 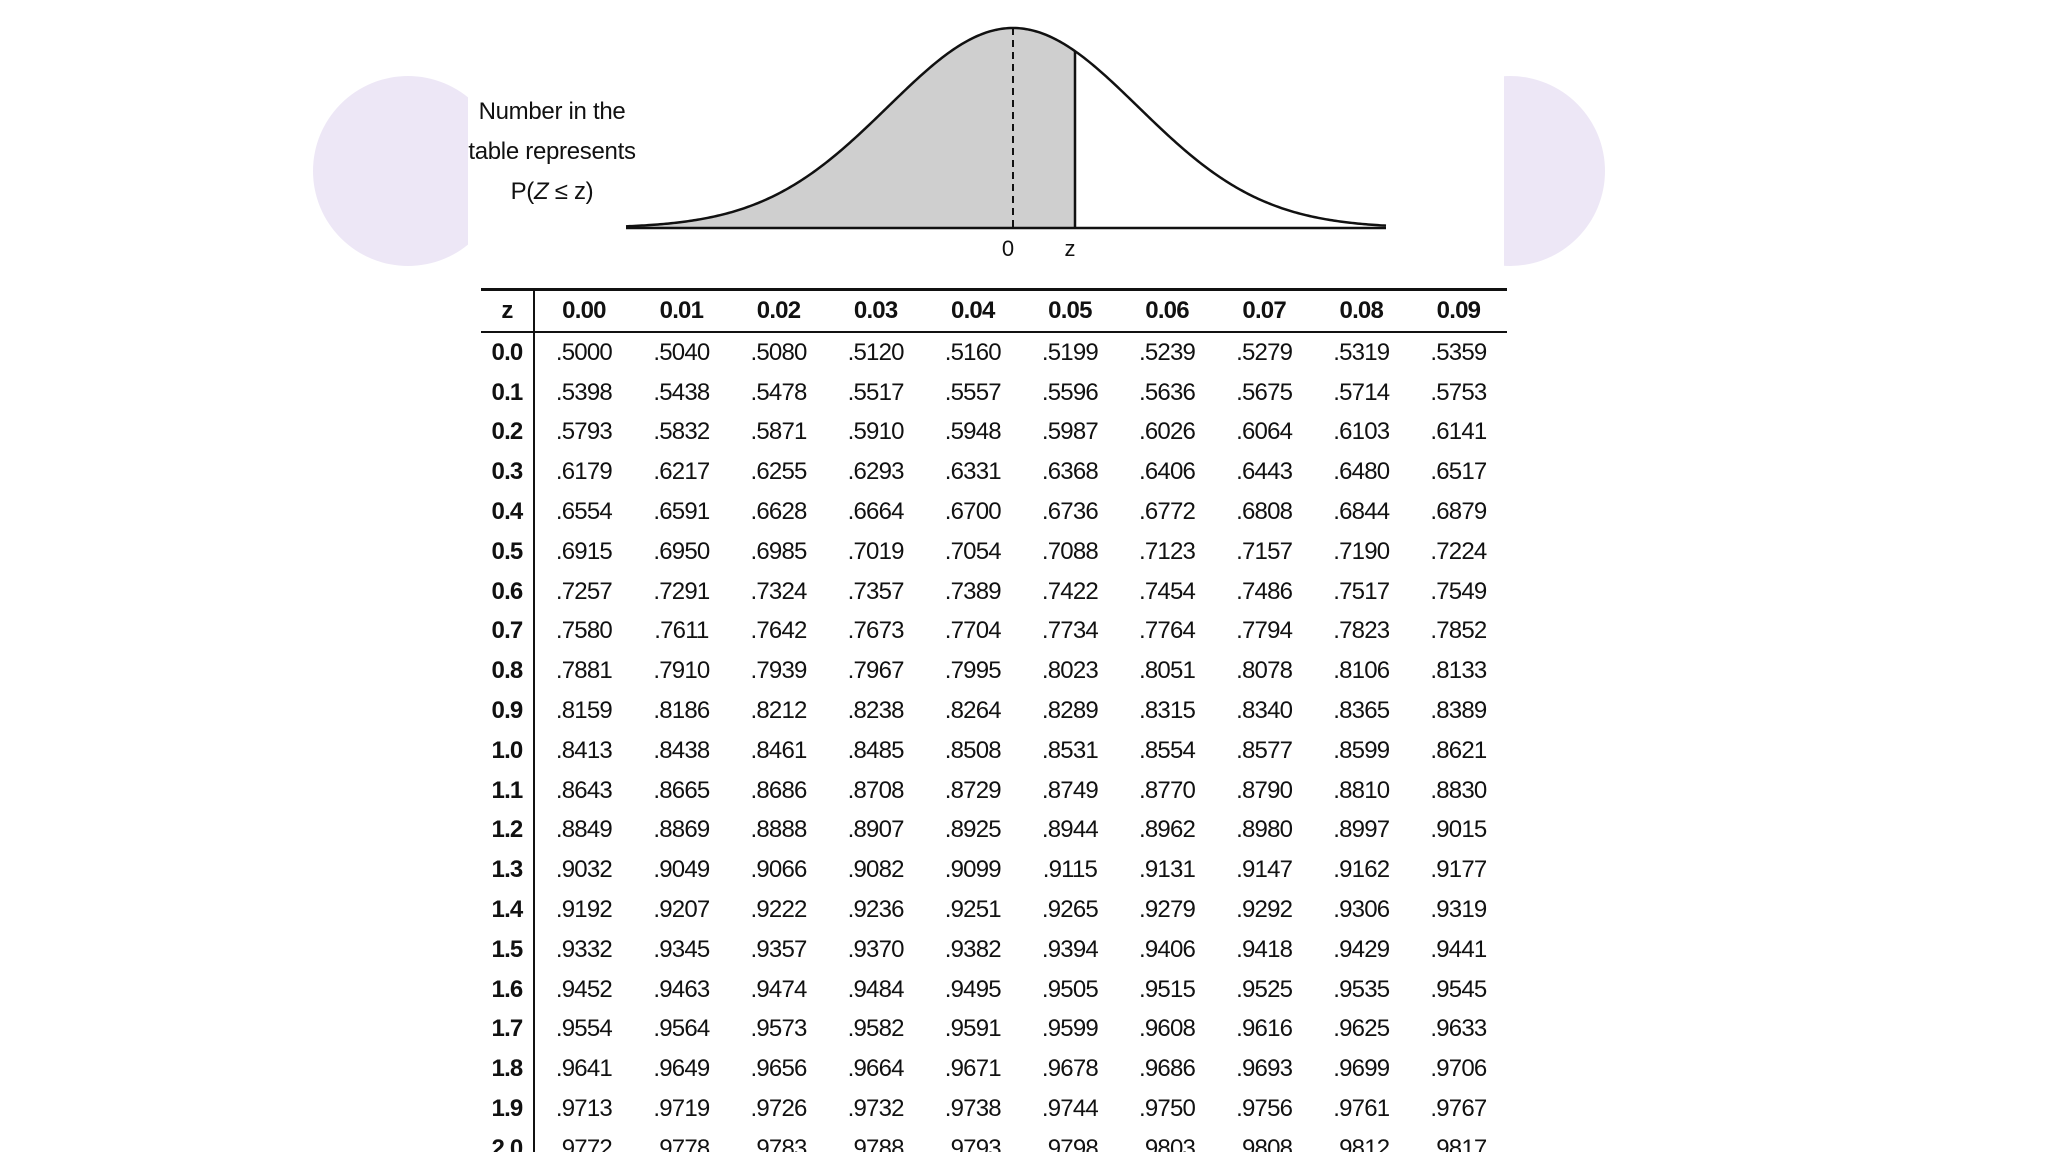 What do you see at coordinates (778, 310) in the screenshot?
I see `column-header: 0.02` at bounding box center [778, 310].